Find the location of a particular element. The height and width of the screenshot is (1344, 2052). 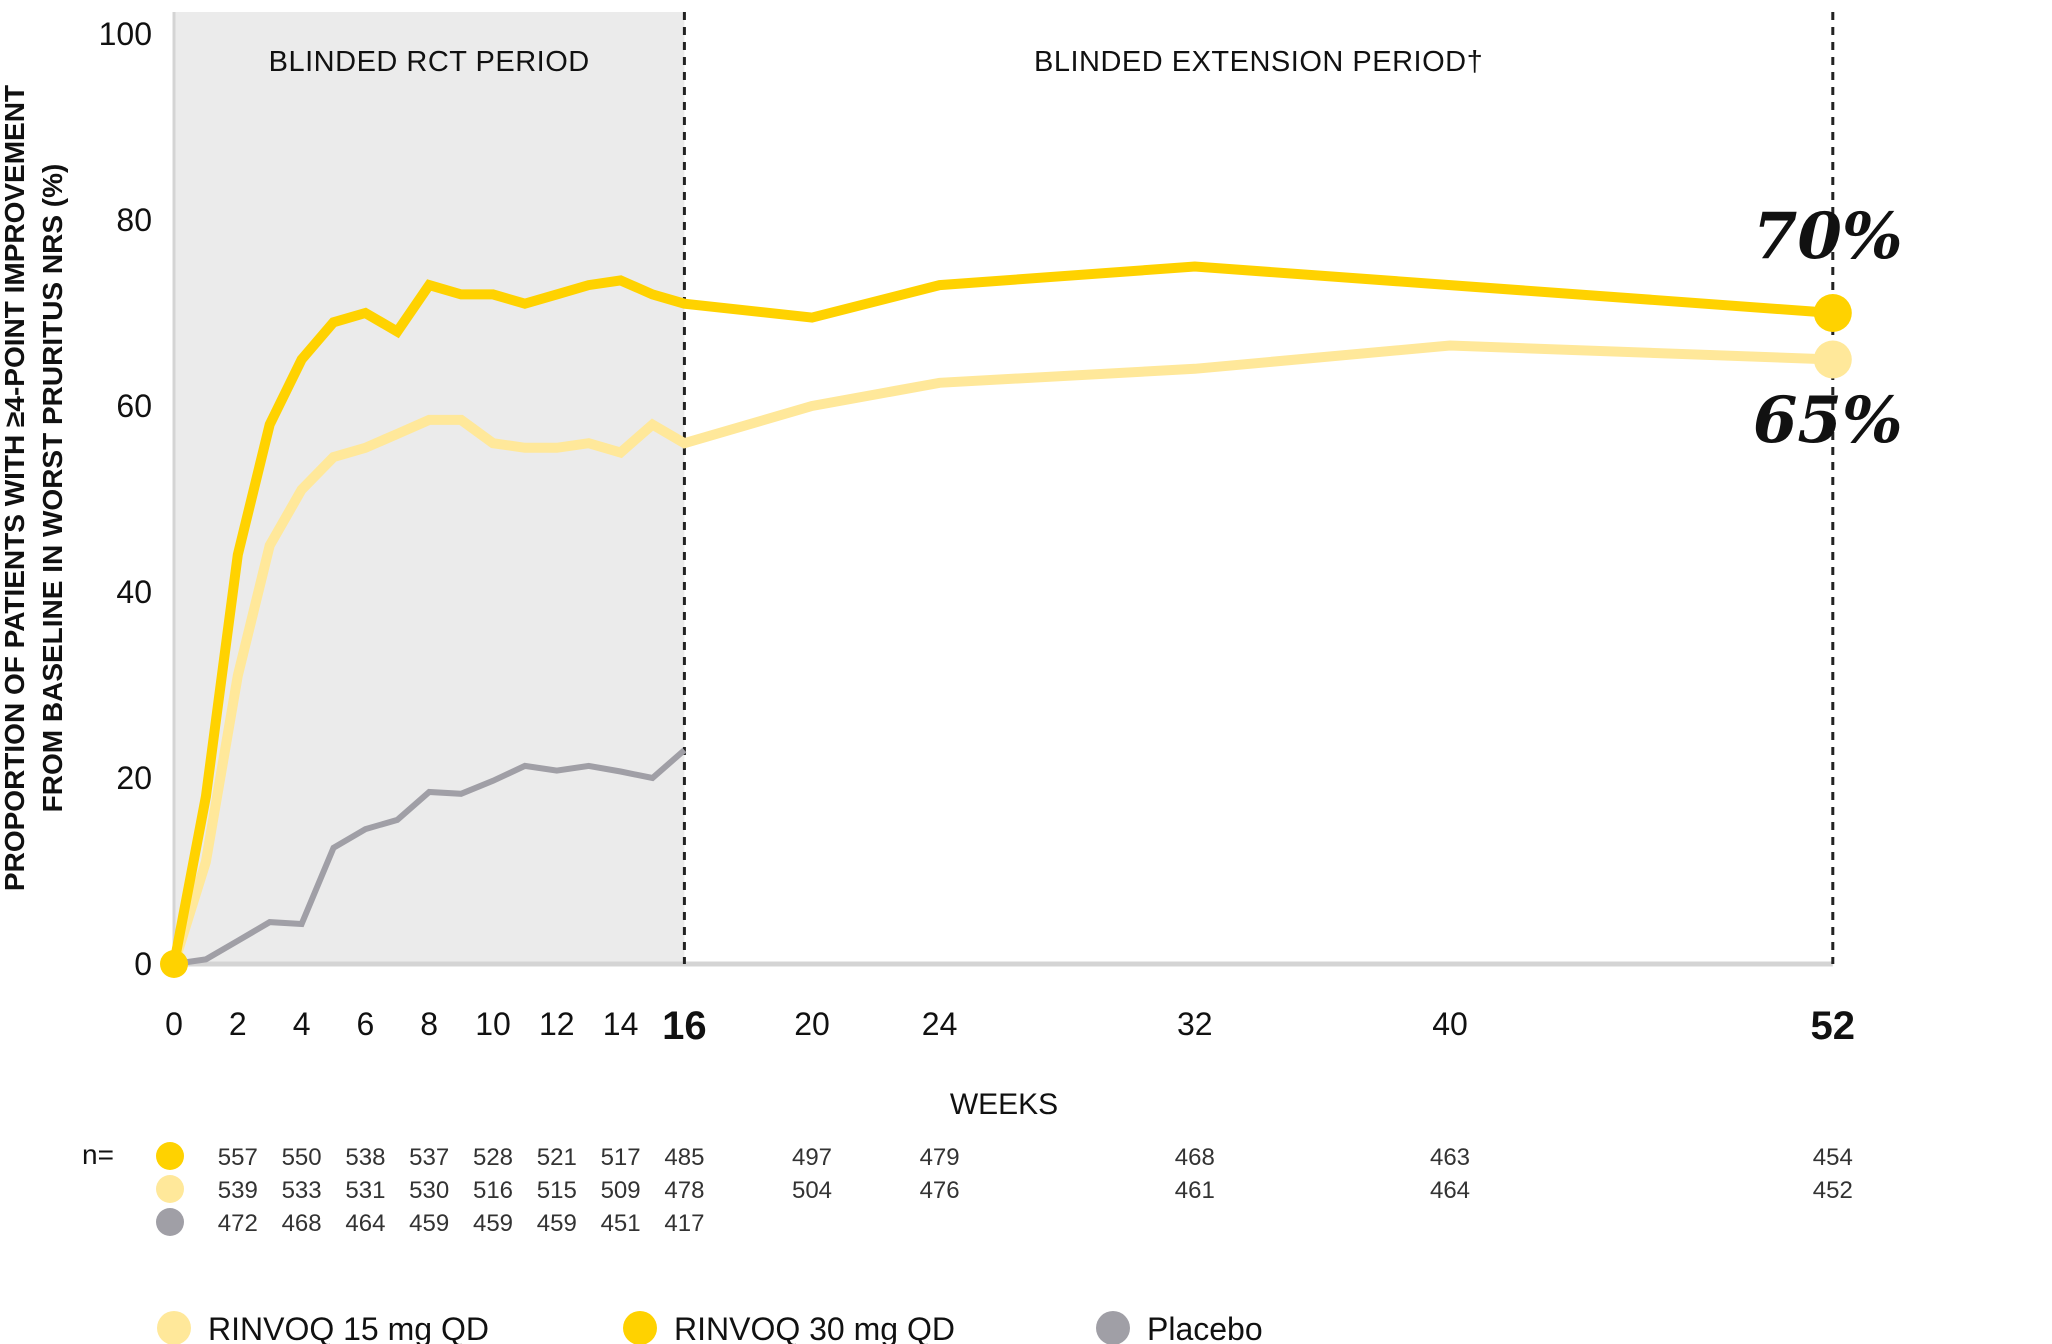

n-value: 417 is located at coordinates (684, 1223).